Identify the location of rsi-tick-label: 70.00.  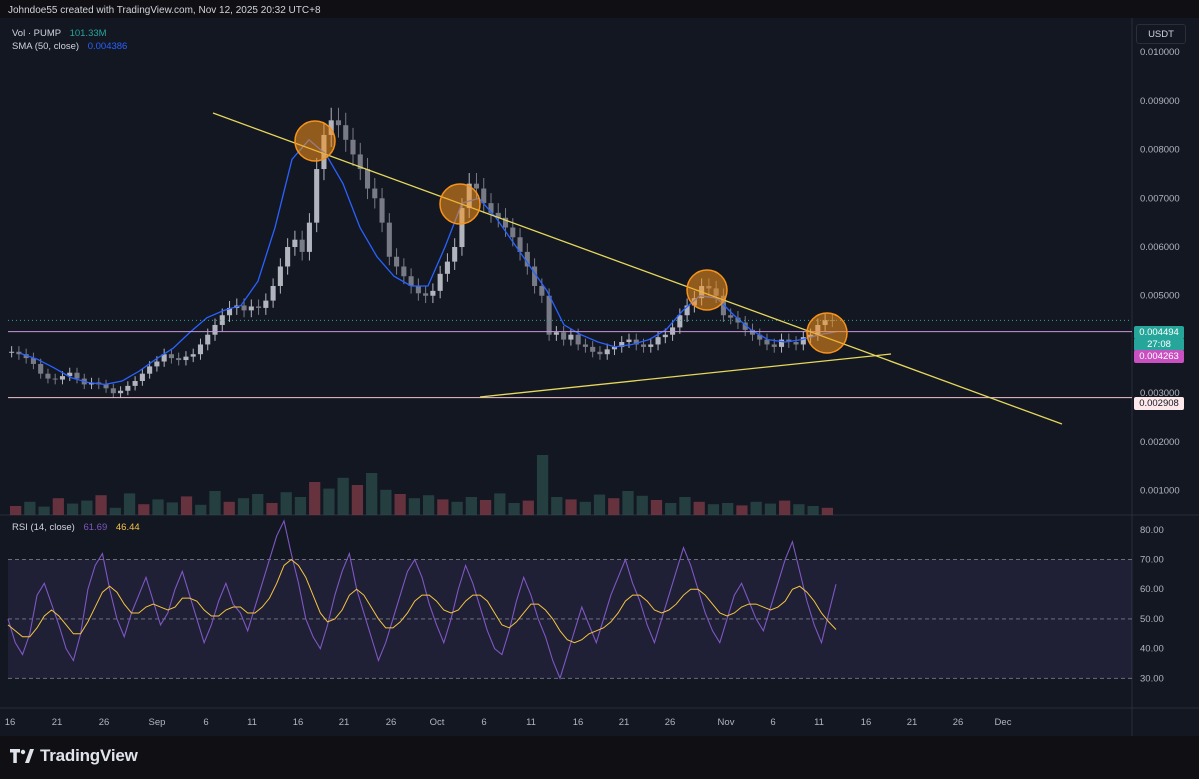
(1152, 560).